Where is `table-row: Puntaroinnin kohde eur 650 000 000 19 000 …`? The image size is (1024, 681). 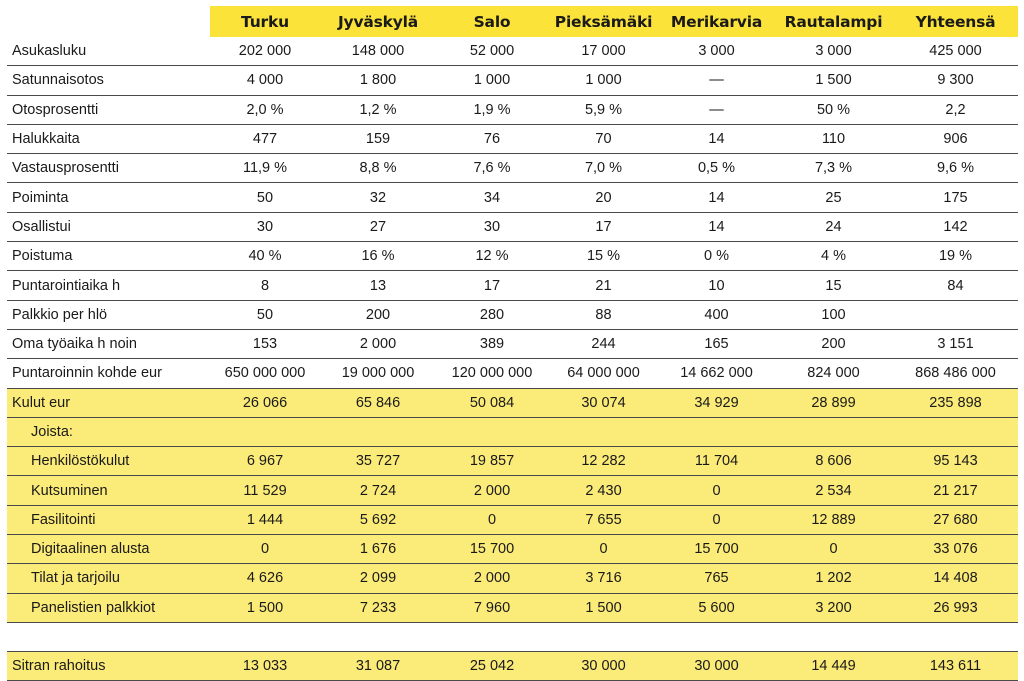 table-row: Puntaroinnin kohde eur 650 000 000 19 000 … is located at coordinates (512, 373).